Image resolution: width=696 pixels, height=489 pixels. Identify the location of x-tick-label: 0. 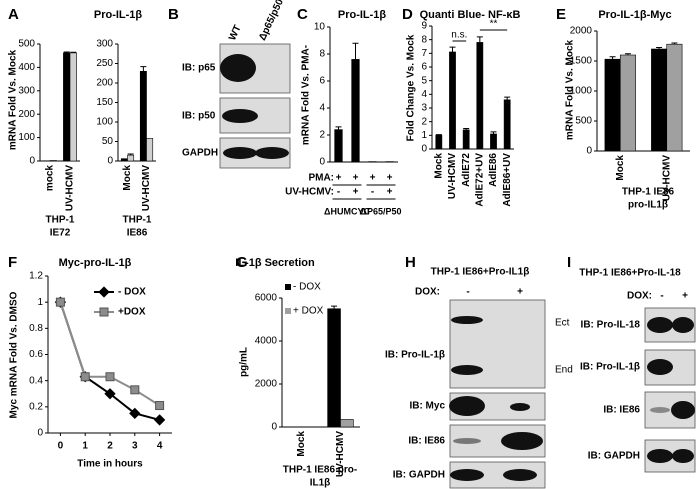
(61, 446).